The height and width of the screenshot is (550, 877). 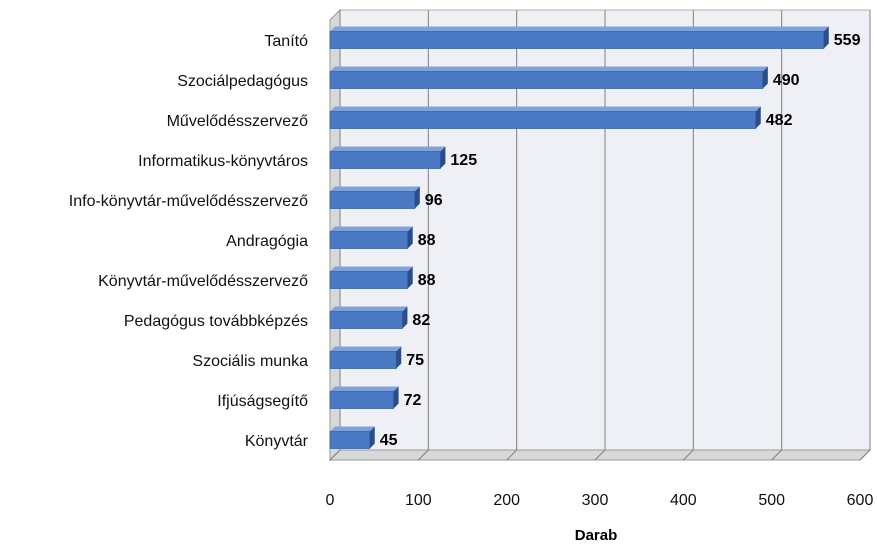 I want to click on category-label: Pedagógus továbbképzés, so click(x=216, y=321).